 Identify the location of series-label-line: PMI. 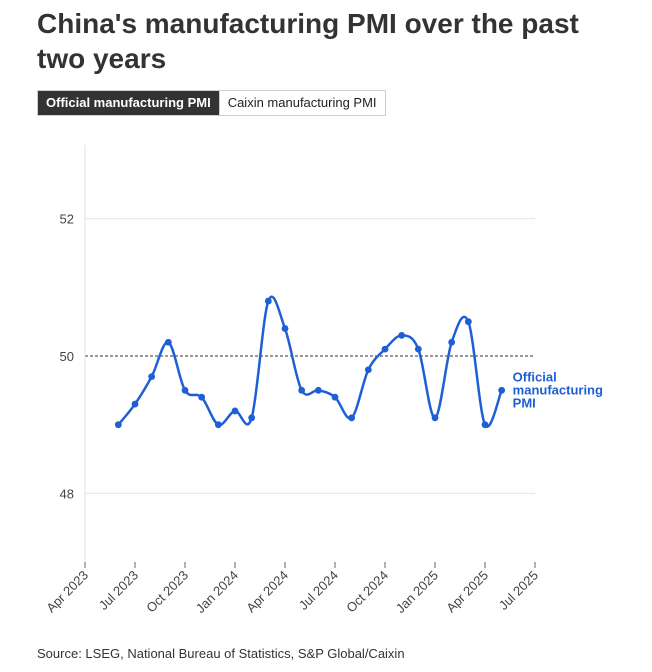
(524, 402).